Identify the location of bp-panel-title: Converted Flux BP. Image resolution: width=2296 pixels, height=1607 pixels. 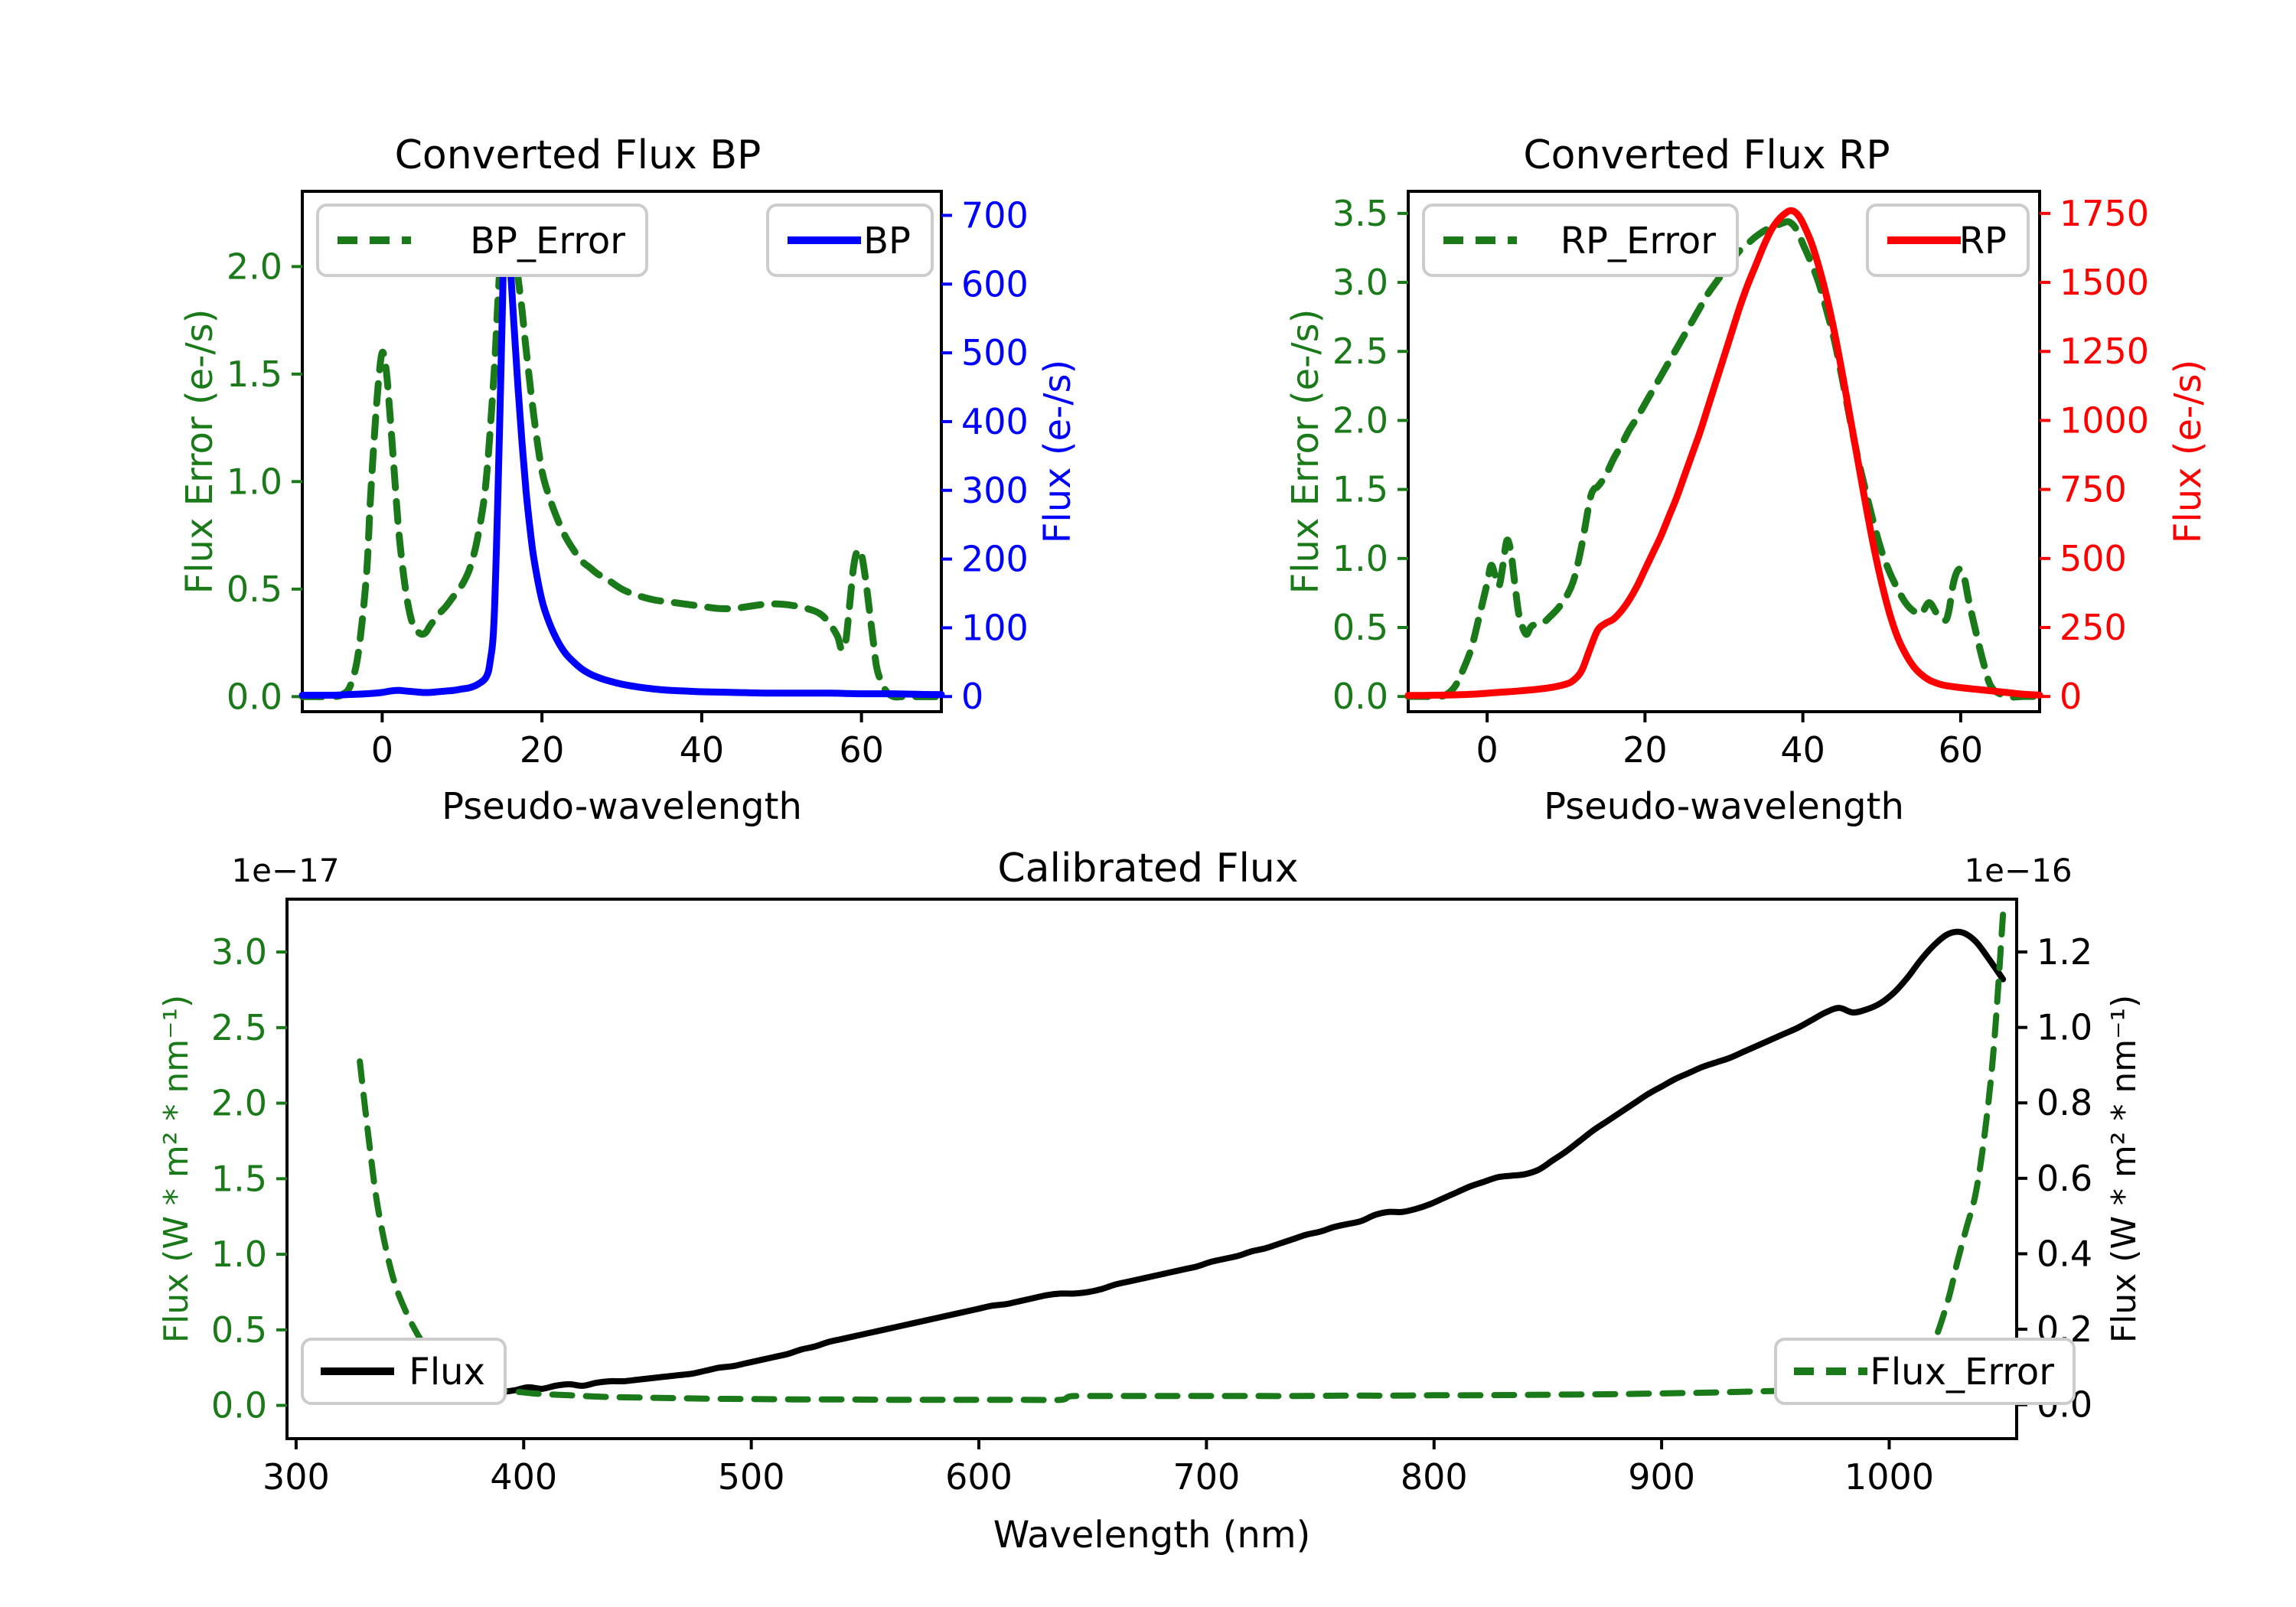
(578, 155).